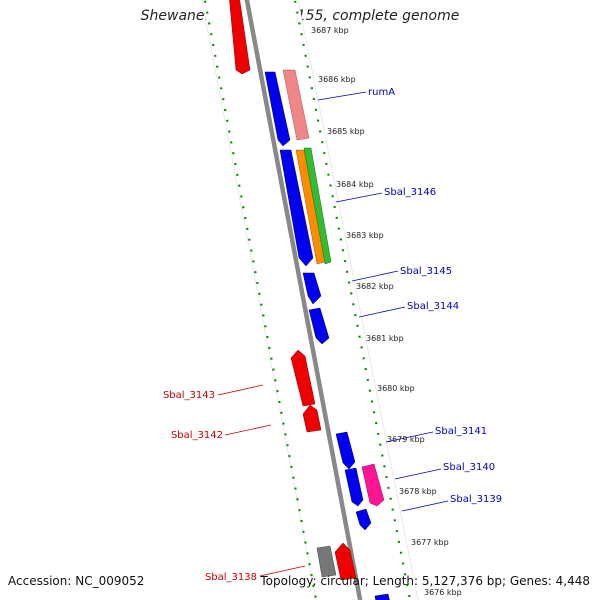 This screenshot has width=600, height=600. What do you see at coordinates (76, 581) in the screenshot?
I see `accession-text: Accession: NC_009052` at bounding box center [76, 581].